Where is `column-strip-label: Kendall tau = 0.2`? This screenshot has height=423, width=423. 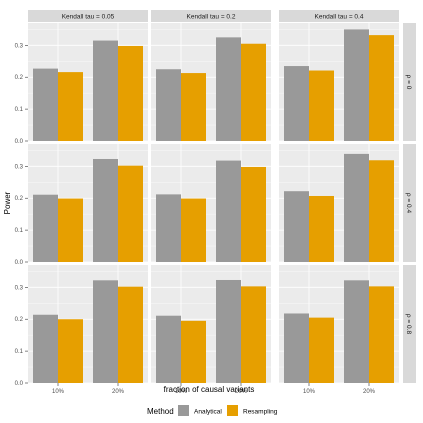 column-strip-label: Kendall tau = 0.2 is located at coordinates (211, 17).